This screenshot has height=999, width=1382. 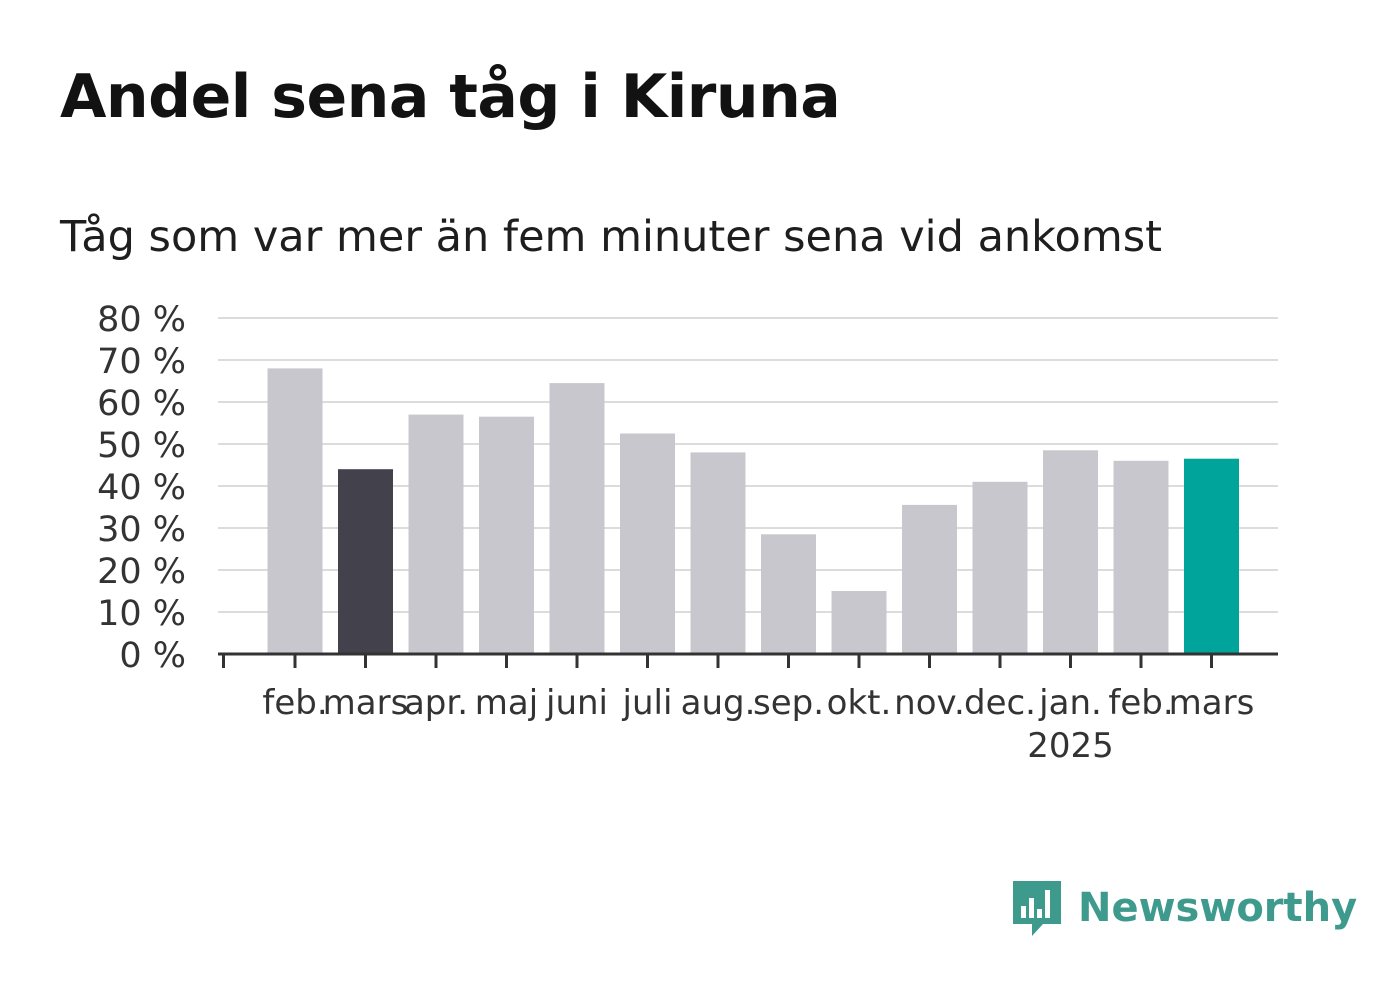 What do you see at coordinates (141, 320) in the screenshot?
I see `y-tick-label: 80 %` at bounding box center [141, 320].